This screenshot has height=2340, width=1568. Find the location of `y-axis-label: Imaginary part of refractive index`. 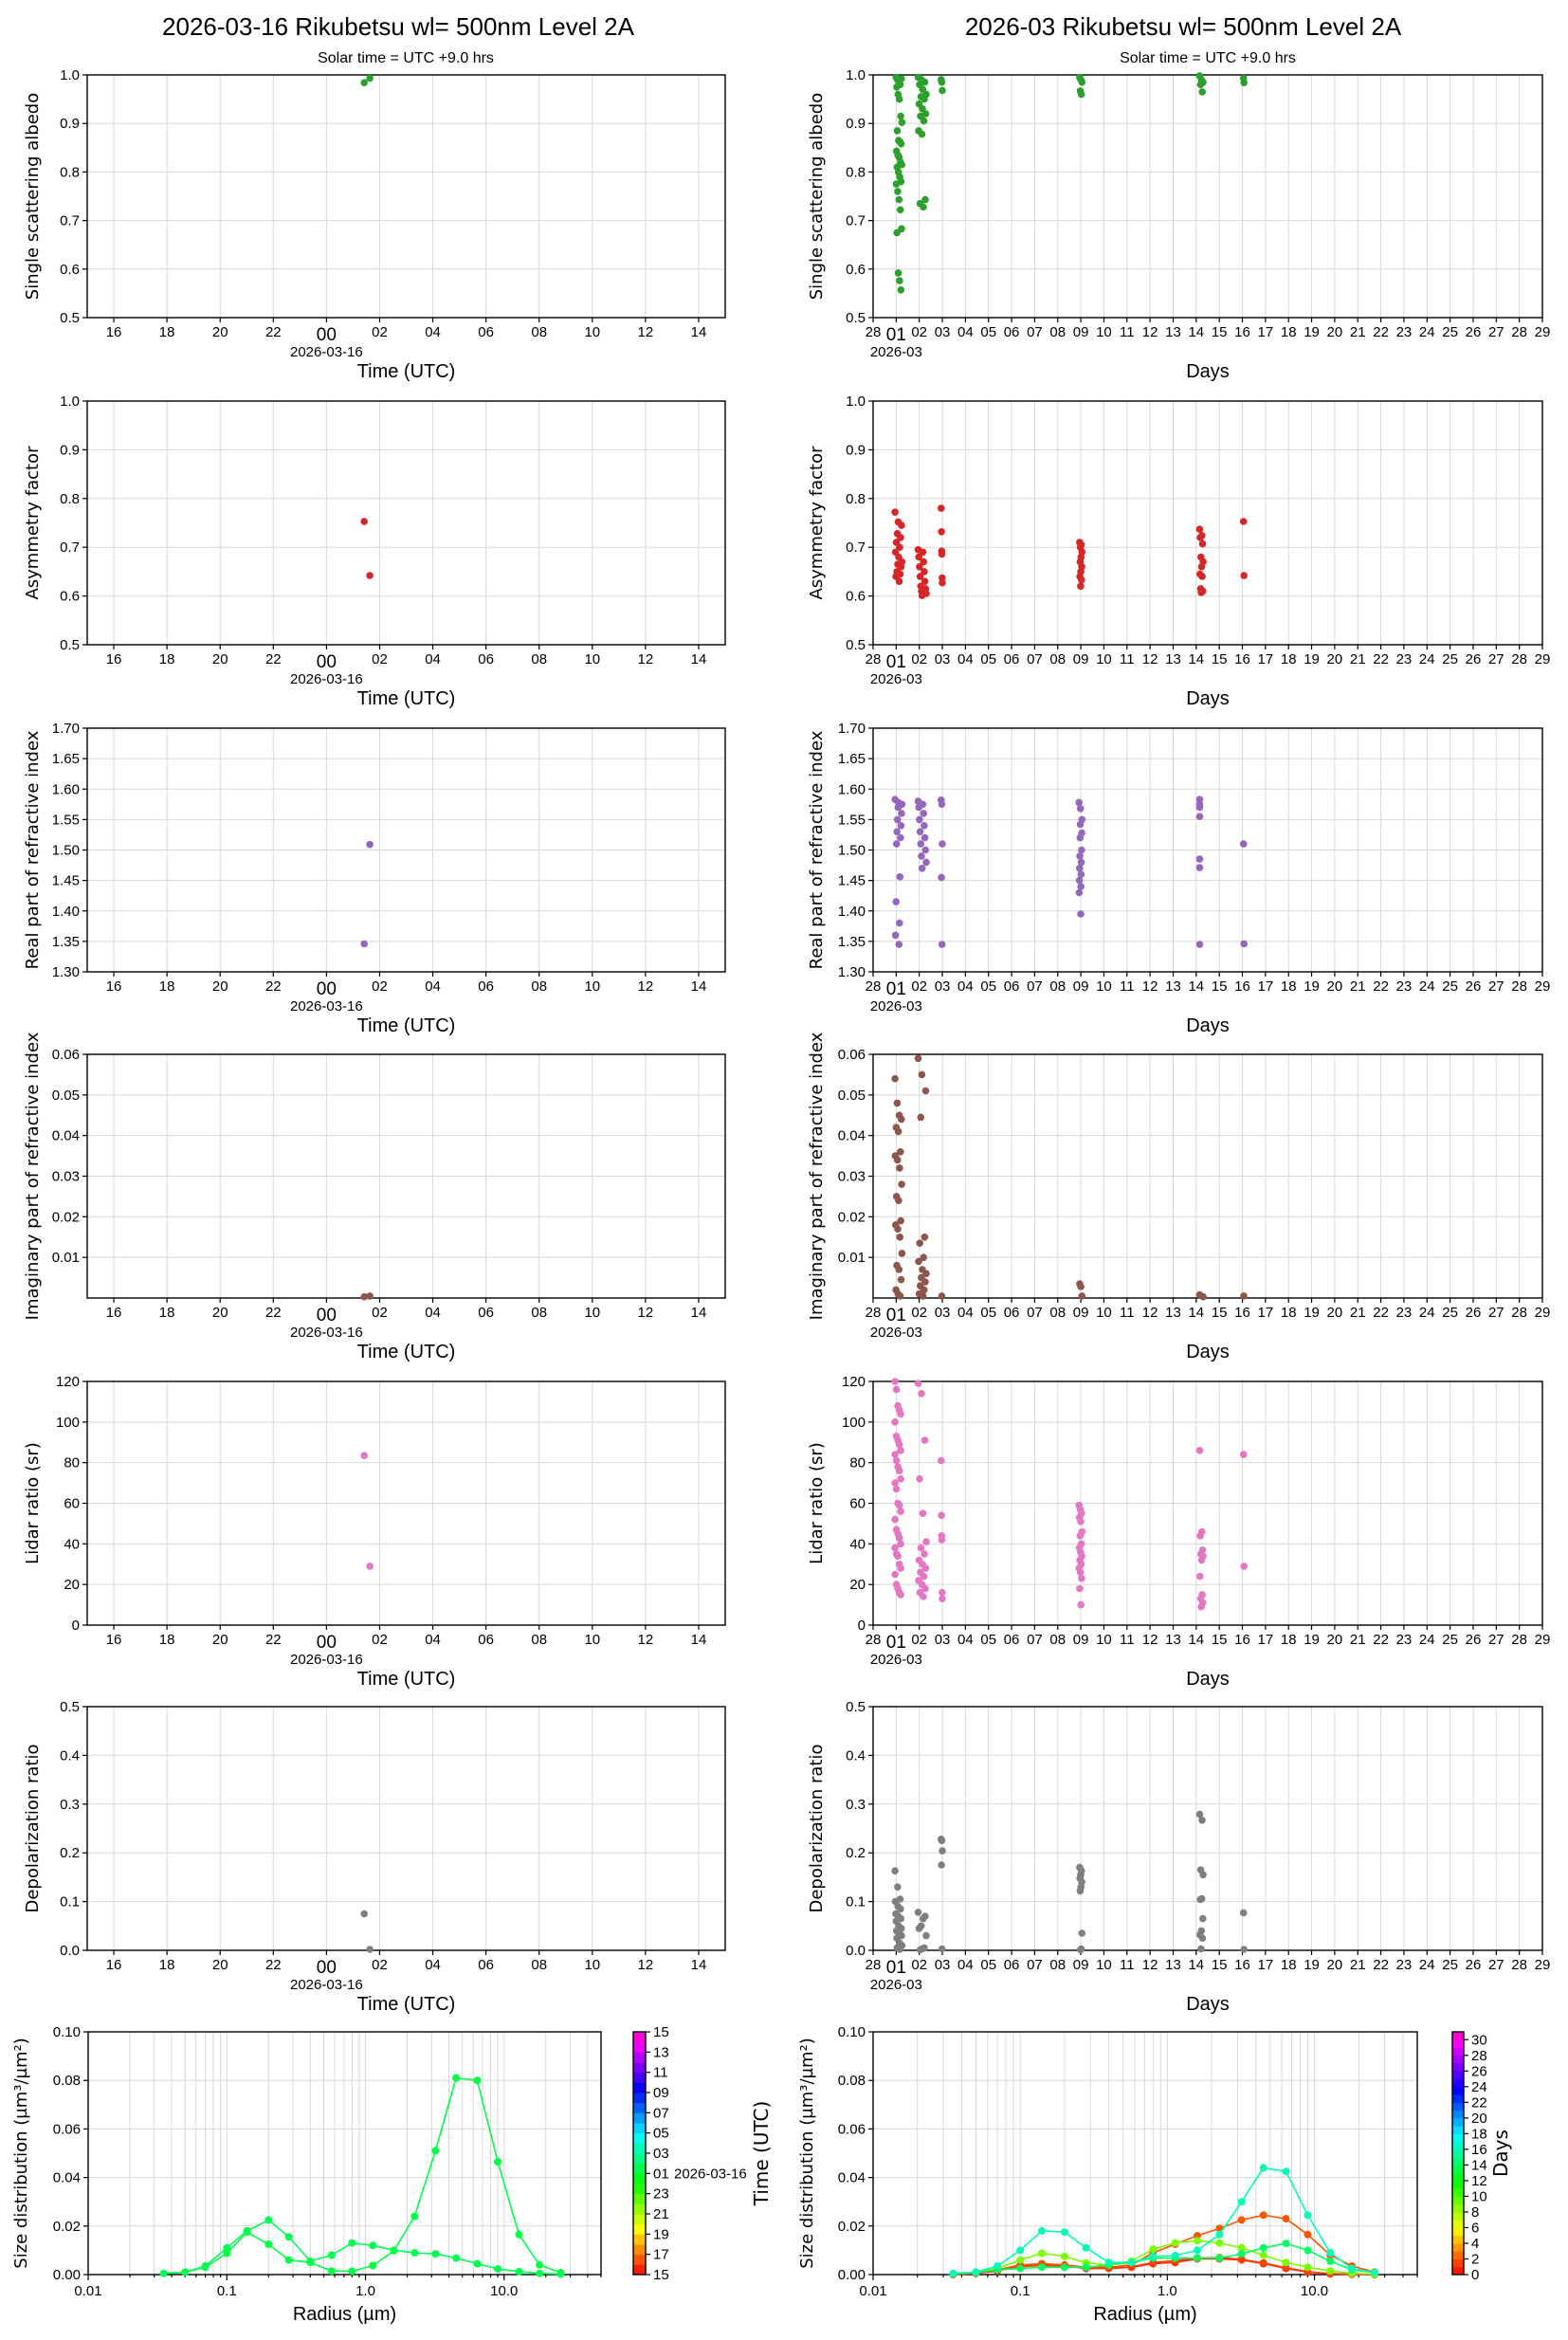

y-axis-label: Imaginary part of refractive index is located at coordinates (817, 1176).